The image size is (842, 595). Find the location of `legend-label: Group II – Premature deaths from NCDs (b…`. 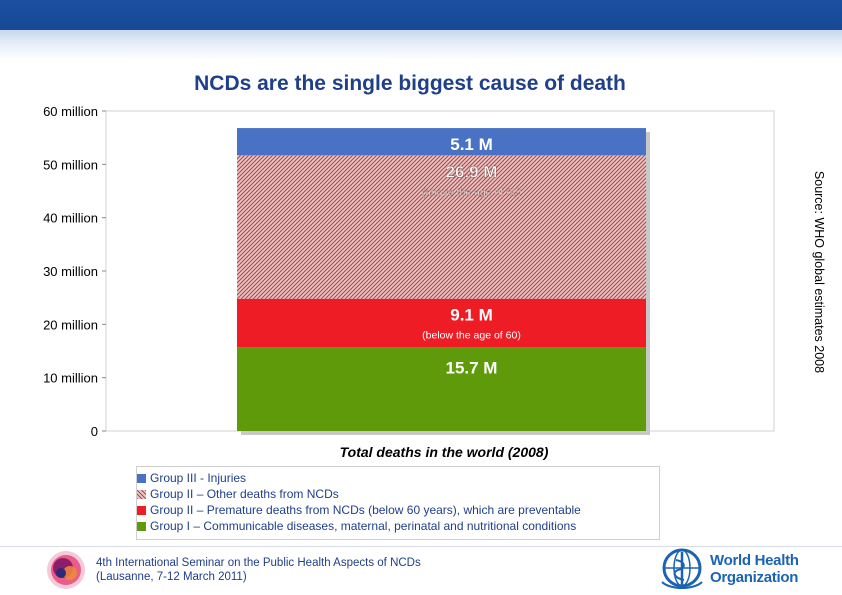

legend-label: Group II – Premature deaths from NCDs (b… is located at coordinates (365, 510).